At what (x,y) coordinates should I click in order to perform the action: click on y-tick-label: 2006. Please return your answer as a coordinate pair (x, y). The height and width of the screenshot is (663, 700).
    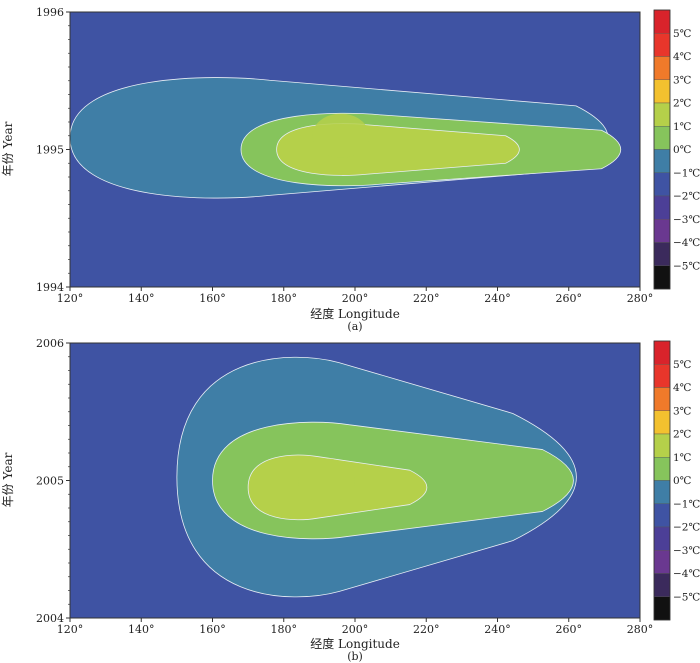
    Looking at the image, I should click on (50, 343).